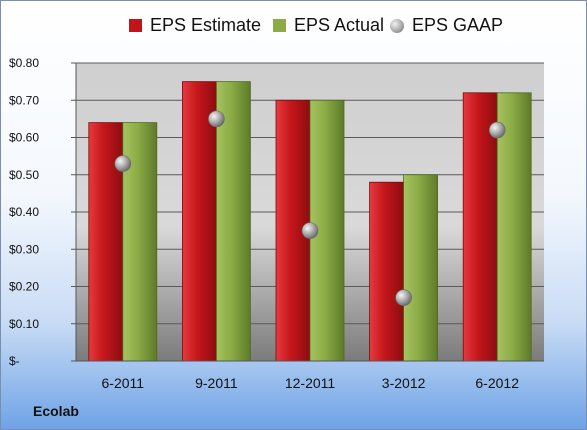 This screenshot has width=587, height=430. Describe the element at coordinates (123, 383) in the screenshot. I see `x-tick-label: 6-2011` at that location.